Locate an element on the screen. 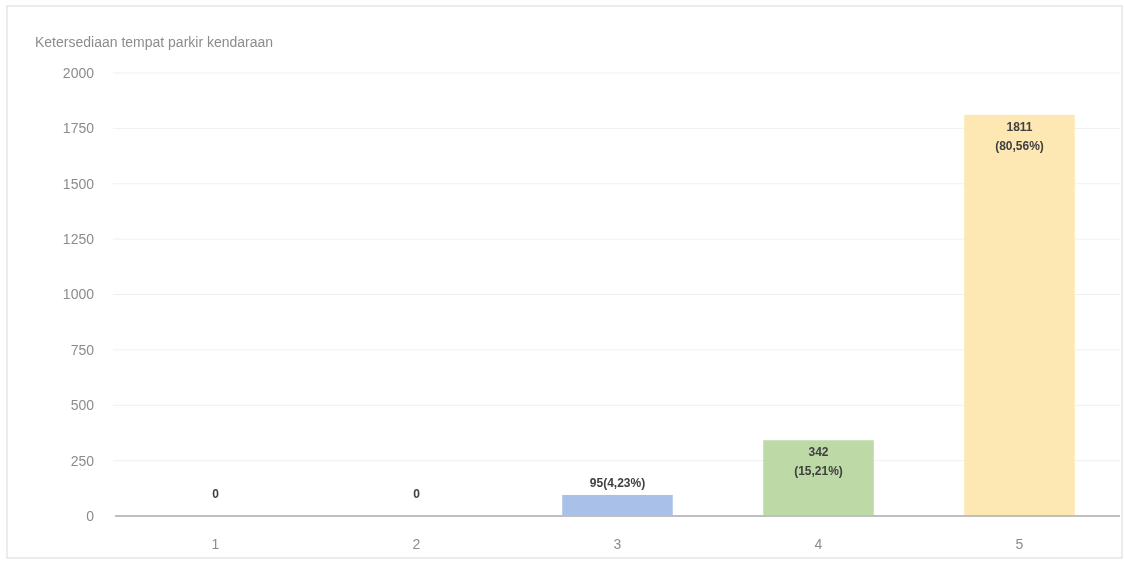 The image size is (1124, 561). y-tick-label: 250 is located at coordinates (82, 460).